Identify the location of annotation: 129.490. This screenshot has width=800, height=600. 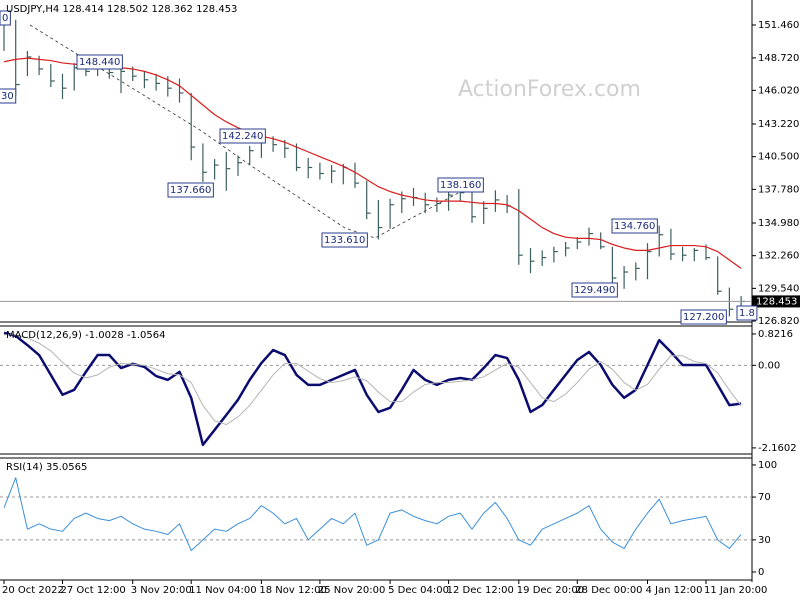
(594, 290).